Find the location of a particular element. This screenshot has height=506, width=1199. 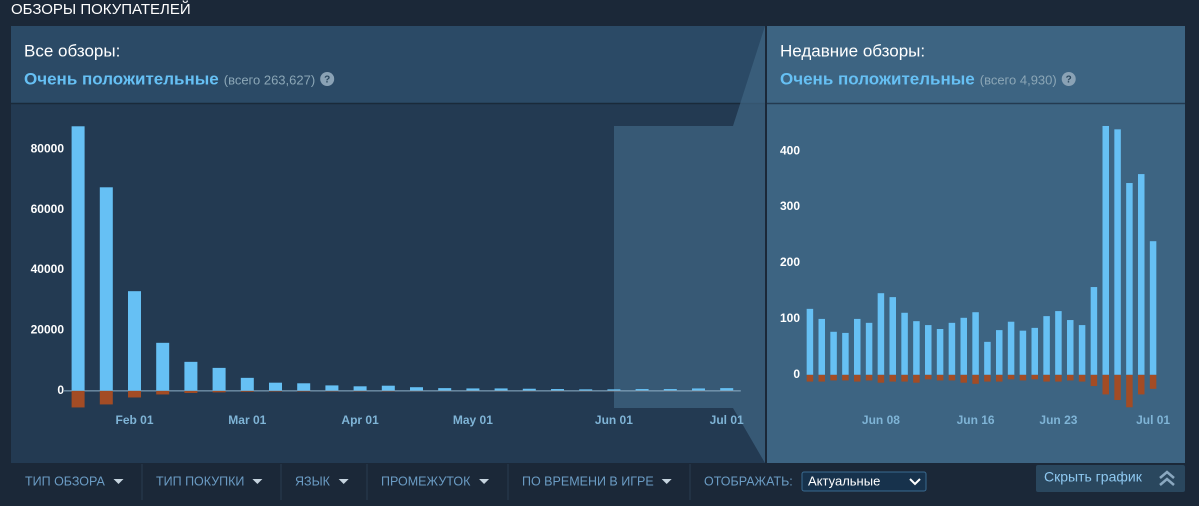

y-tick-label: 100 is located at coordinates (790, 318).